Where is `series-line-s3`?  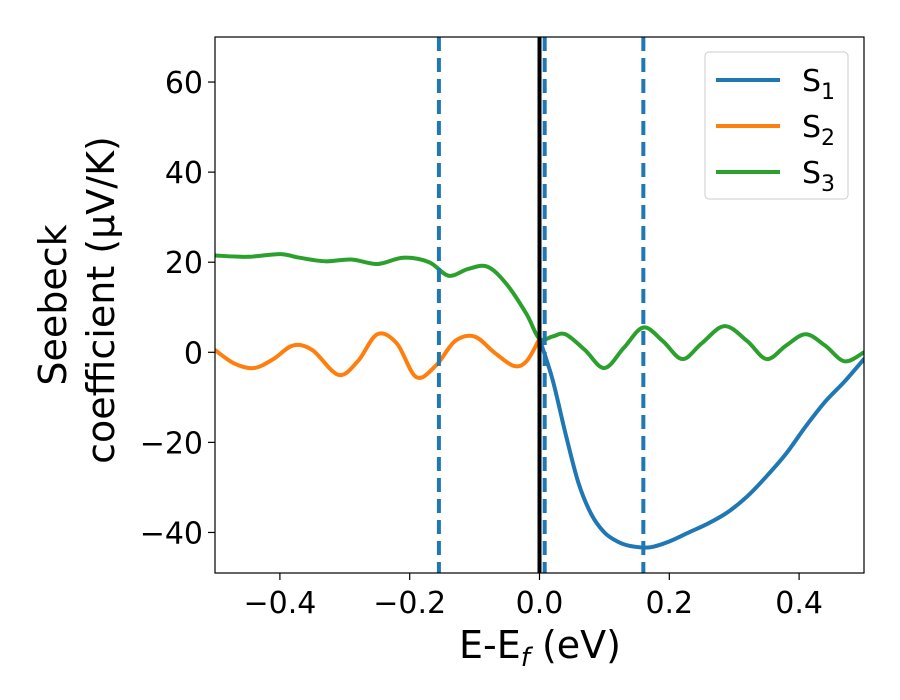
series-line-s3 is located at coordinates (539, 311).